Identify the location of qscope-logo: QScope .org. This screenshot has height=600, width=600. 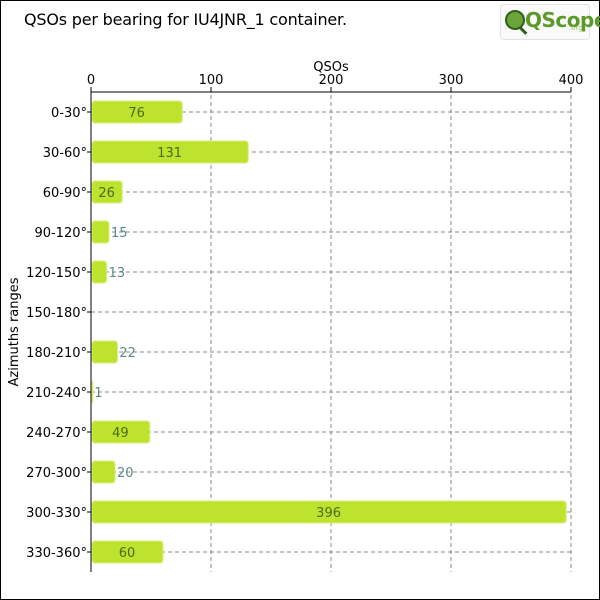
(550, 22).